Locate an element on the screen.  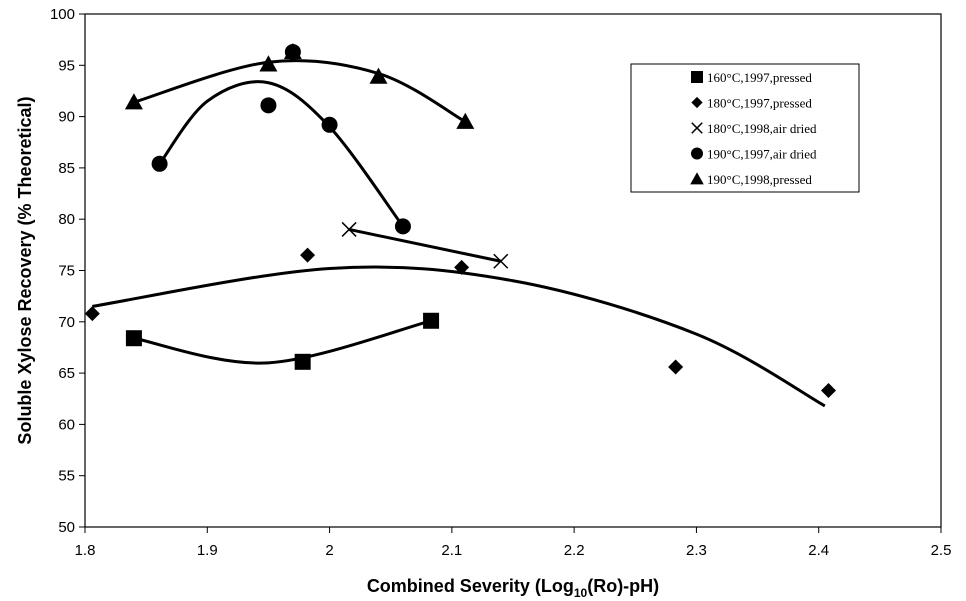
legend-box is located at coordinates (745, 128).